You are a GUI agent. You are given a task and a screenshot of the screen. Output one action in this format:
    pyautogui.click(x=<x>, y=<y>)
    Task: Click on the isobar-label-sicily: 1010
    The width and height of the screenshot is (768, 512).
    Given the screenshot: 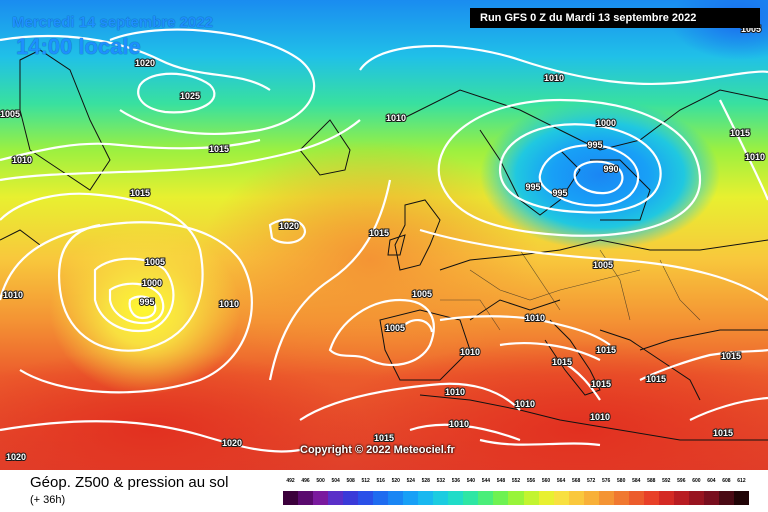 What is the action you would take?
    pyautogui.click(x=600, y=417)
    